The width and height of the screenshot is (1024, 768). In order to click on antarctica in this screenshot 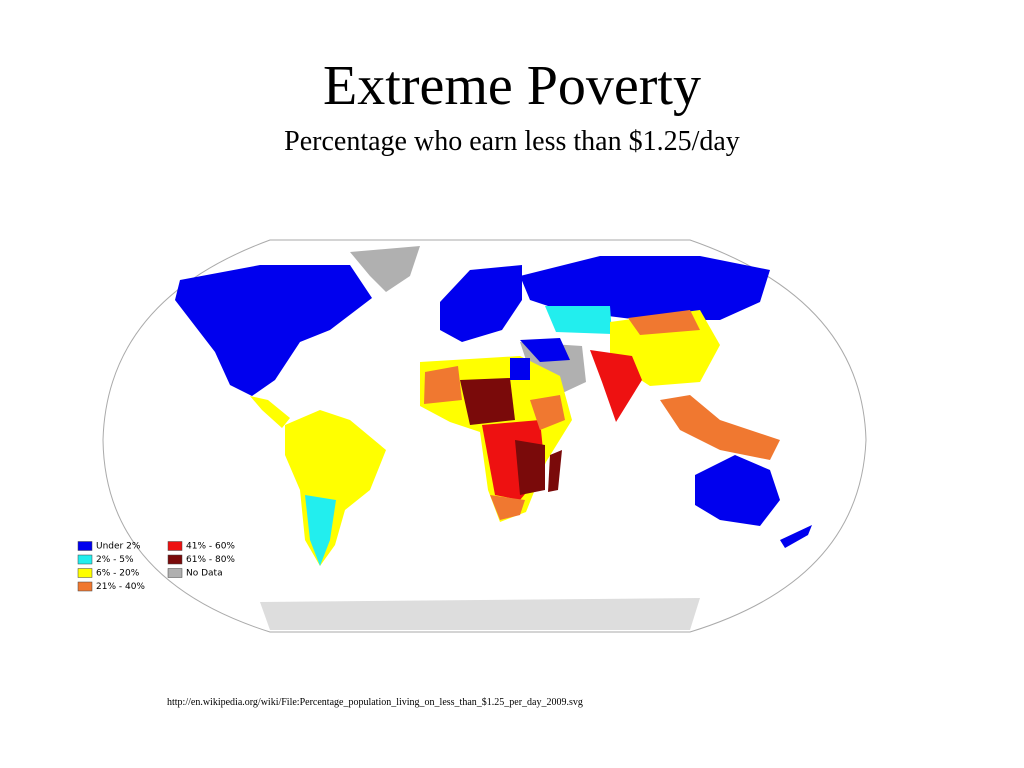, I will do `click(480, 614)`.